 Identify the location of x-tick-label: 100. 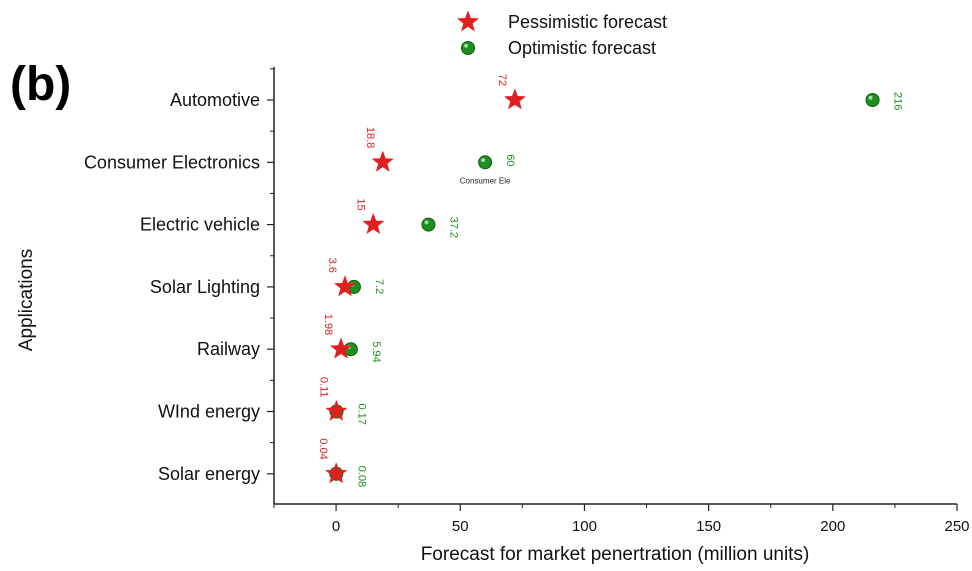
(584, 526).